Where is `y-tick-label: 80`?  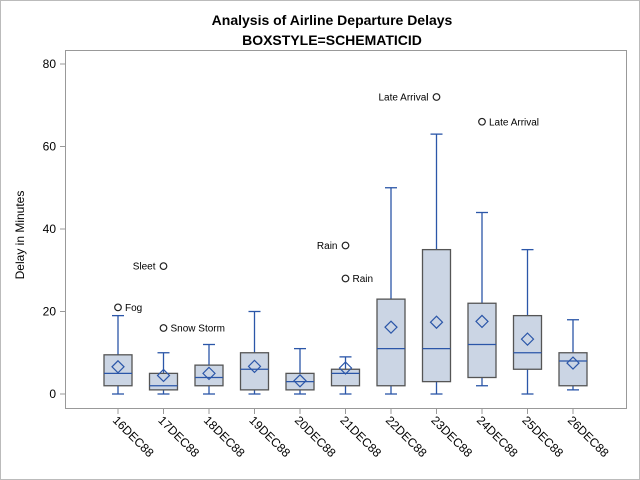
y-tick-label: 80 is located at coordinates (50, 64).